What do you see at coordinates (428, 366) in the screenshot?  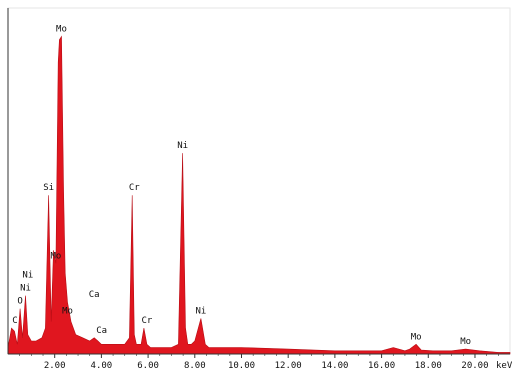 I see `x-tick-label: 18.00` at bounding box center [428, 366].